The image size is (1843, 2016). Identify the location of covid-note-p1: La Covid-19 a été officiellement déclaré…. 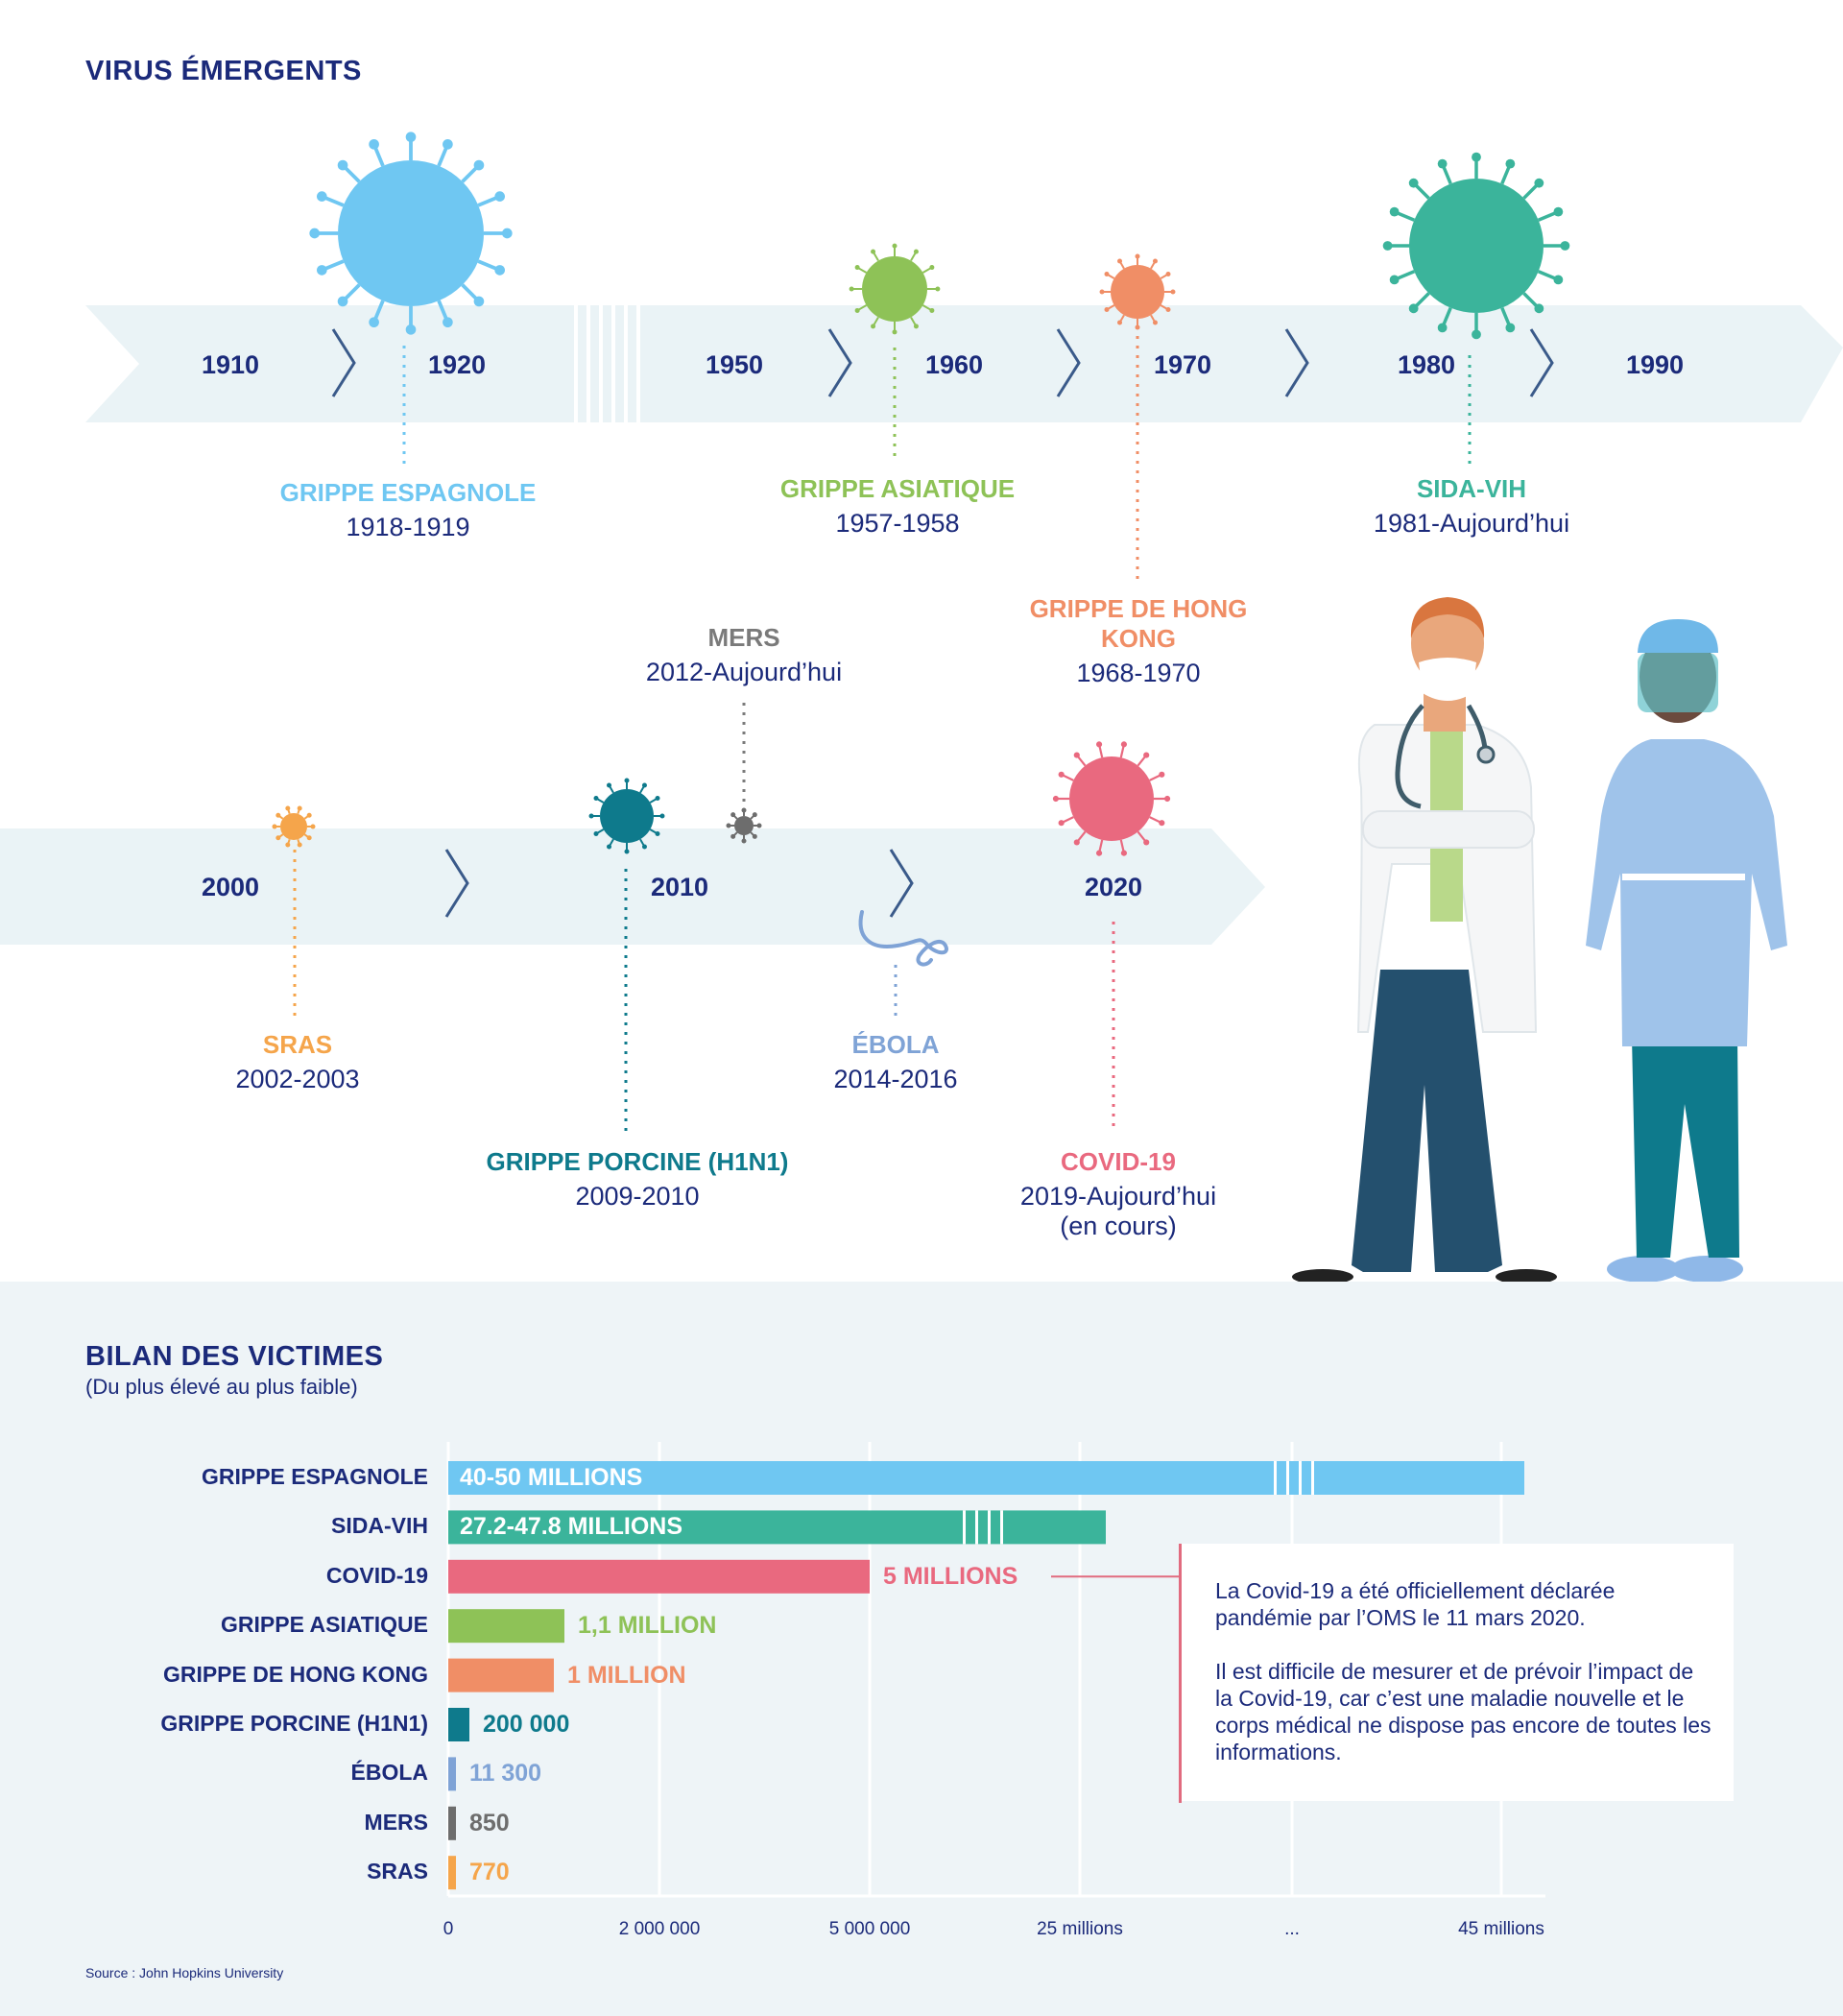
(1415, 1604).